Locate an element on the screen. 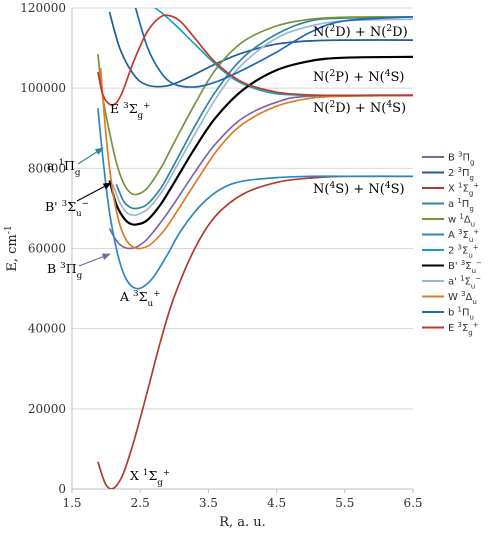 This screenshot has width=498, height=535. y-axis-title: E, cm-1 is located at coordinates (12, 248).